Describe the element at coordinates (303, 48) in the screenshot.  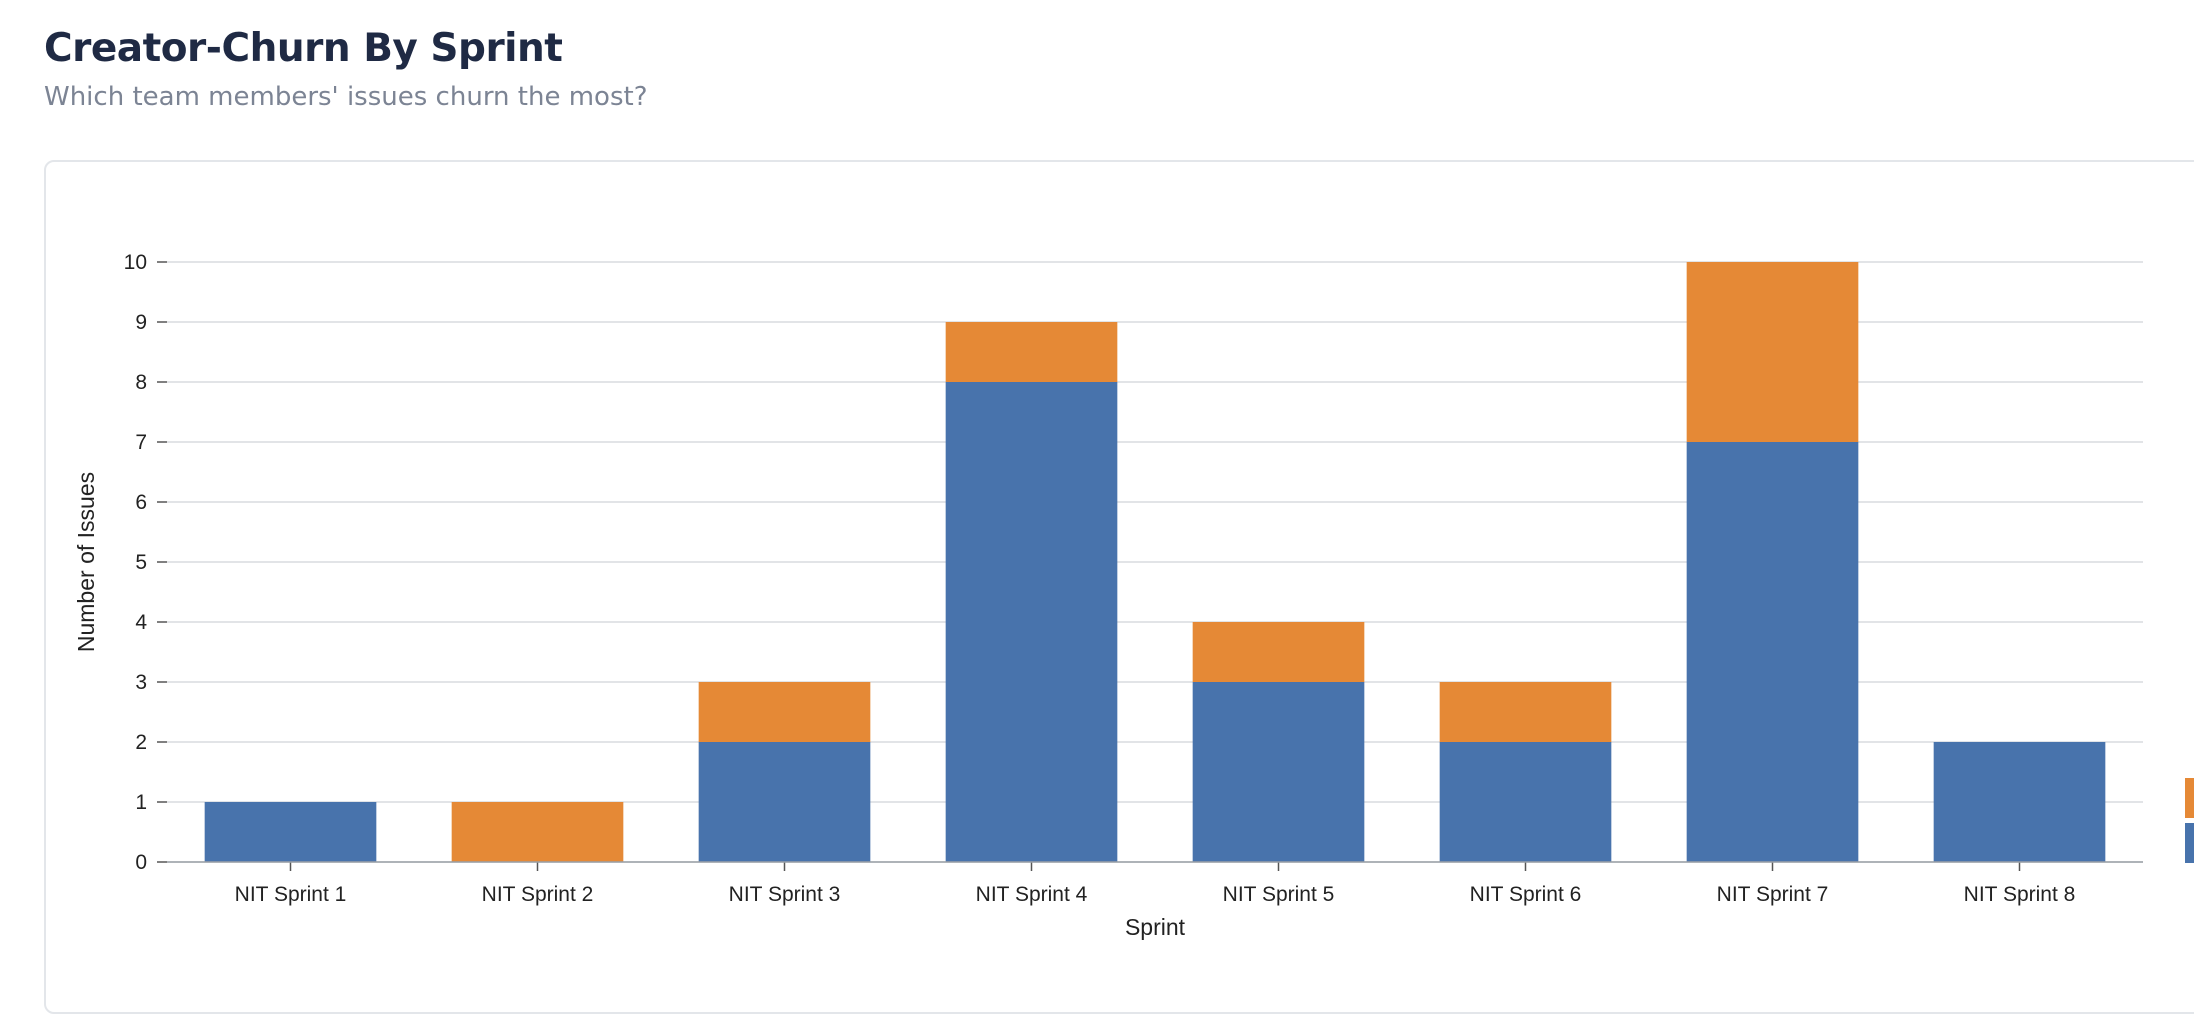
I see `page-title: Creator-Churn By Sprint` at that location.